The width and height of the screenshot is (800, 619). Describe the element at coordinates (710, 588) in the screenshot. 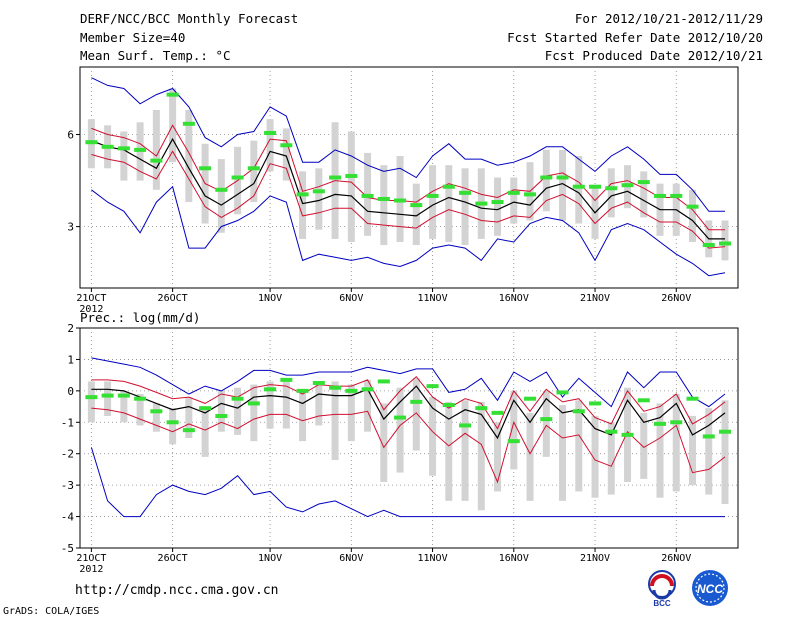

I see `ncc-logo: NCC` at that location.